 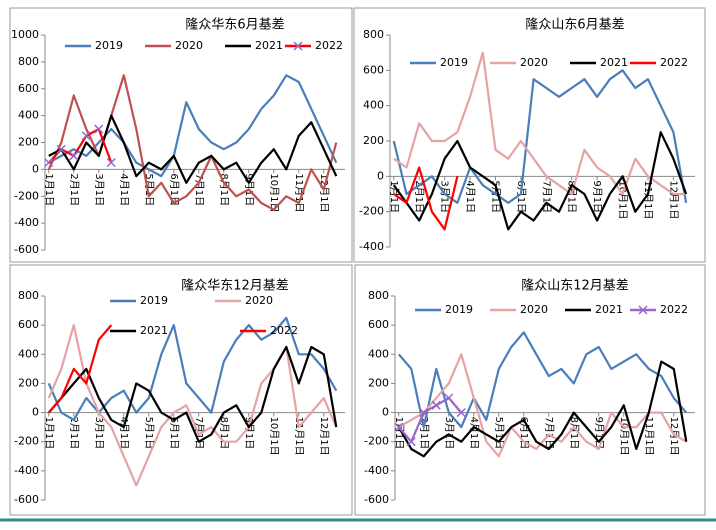 What do you see at coordinates (574, 25) in the screenshot?
I see `chart-title: 隆众山东6月基差` at bounding box center [574, 25].